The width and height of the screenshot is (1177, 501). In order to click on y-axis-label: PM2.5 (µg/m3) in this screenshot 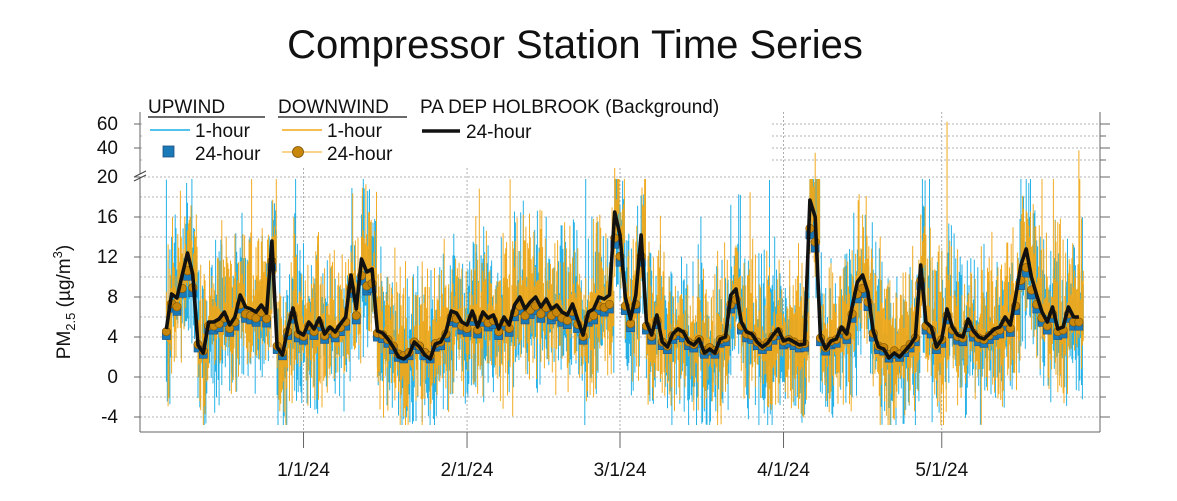, I will do `click(64, 302)`.